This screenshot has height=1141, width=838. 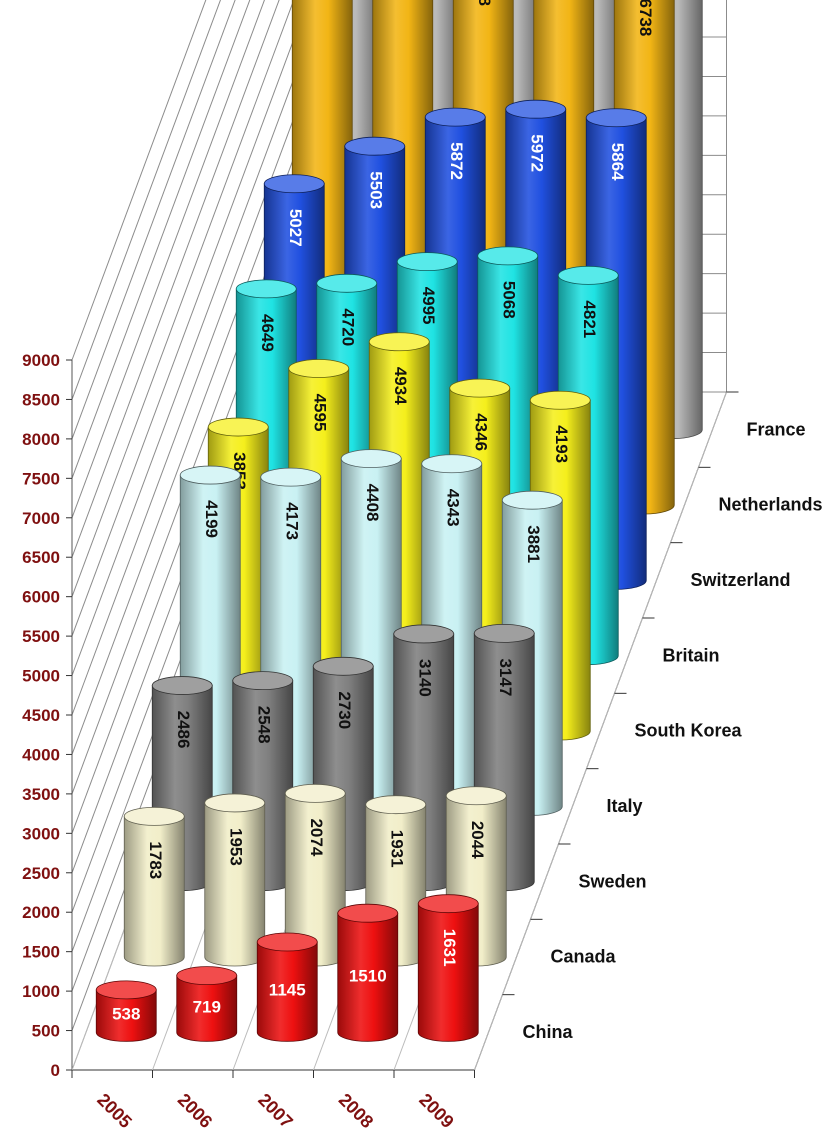 I want to click on value-label: 1510, so click(x=368, y=975).